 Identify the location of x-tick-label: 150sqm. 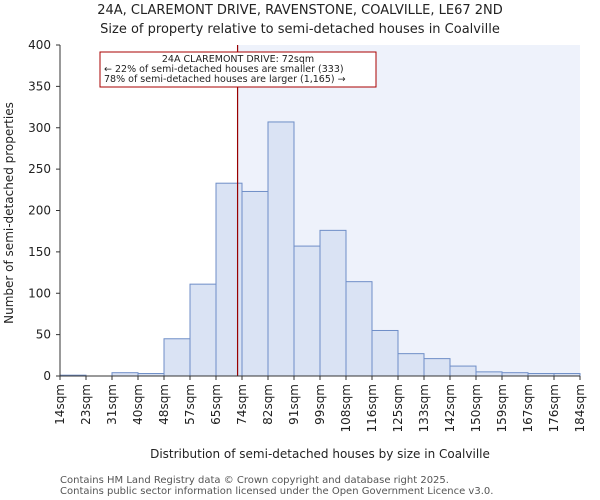
(476, 408).